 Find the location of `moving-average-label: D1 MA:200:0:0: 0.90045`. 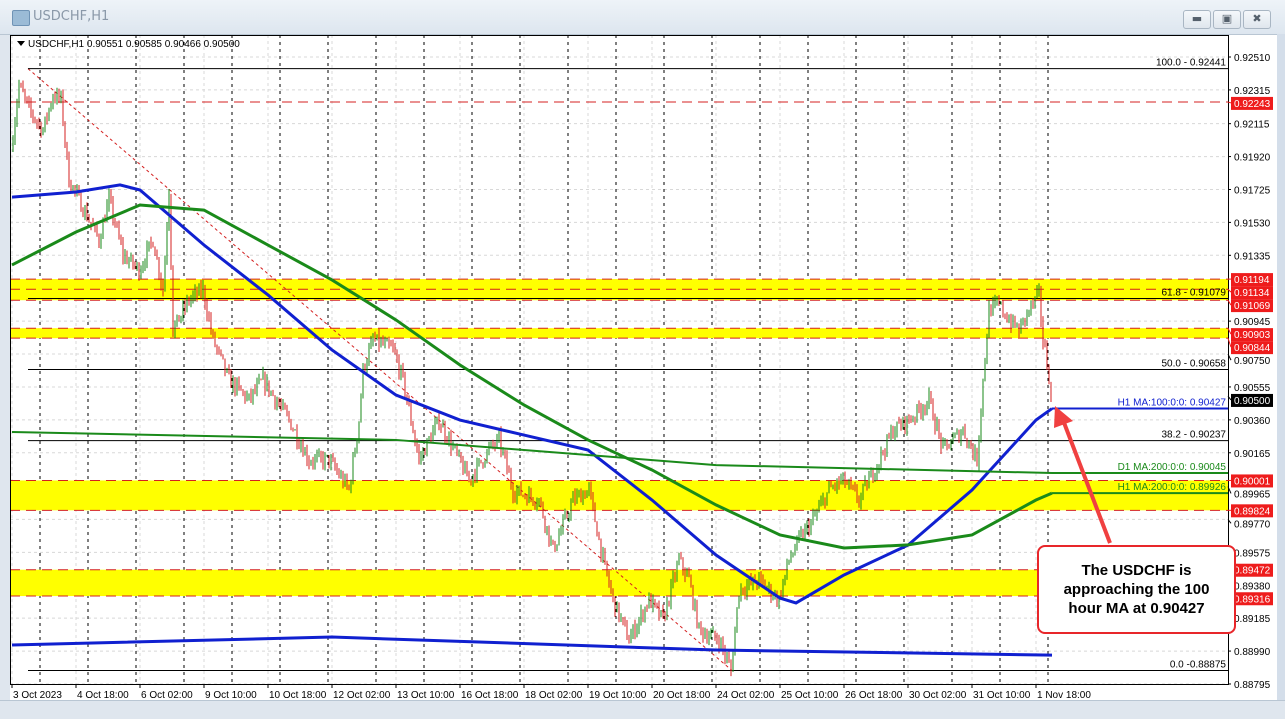

moving-average-label: D1 MA:200:0:0: 0.90045 is located at coordinates (1172, 467).